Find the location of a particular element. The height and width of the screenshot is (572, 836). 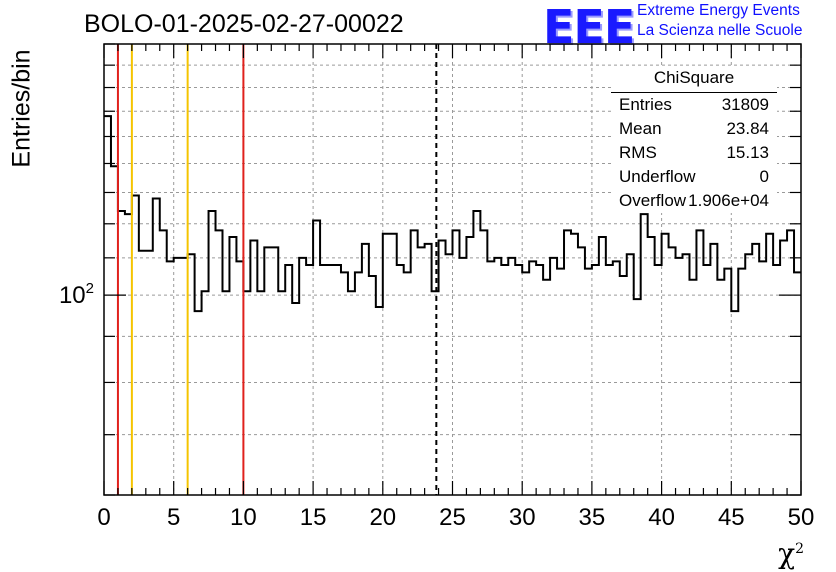

x-tick-label: 30 is located at coordinates (522, 517).